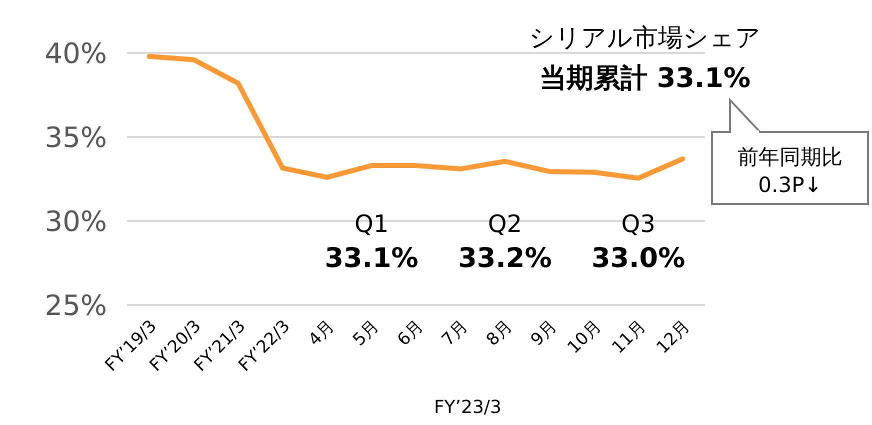  Describe the element at coordinates (75, 137) in the screenshot. I see `y-tick-label: 35%` at that location.